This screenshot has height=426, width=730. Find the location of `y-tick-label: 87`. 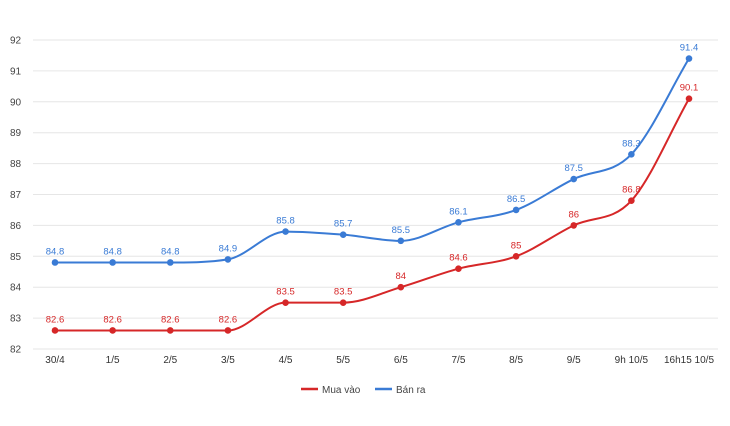

y-tick-label: 87 is located at coordinates (16, 195).